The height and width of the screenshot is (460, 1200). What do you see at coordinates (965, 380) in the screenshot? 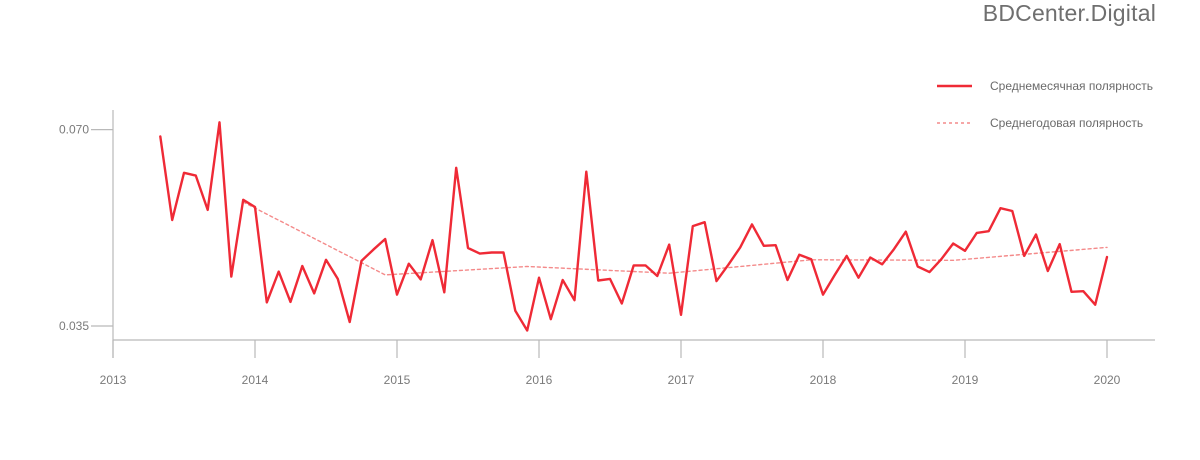
I see `x-tick-label: 2019` at bounding box center [965, 380].